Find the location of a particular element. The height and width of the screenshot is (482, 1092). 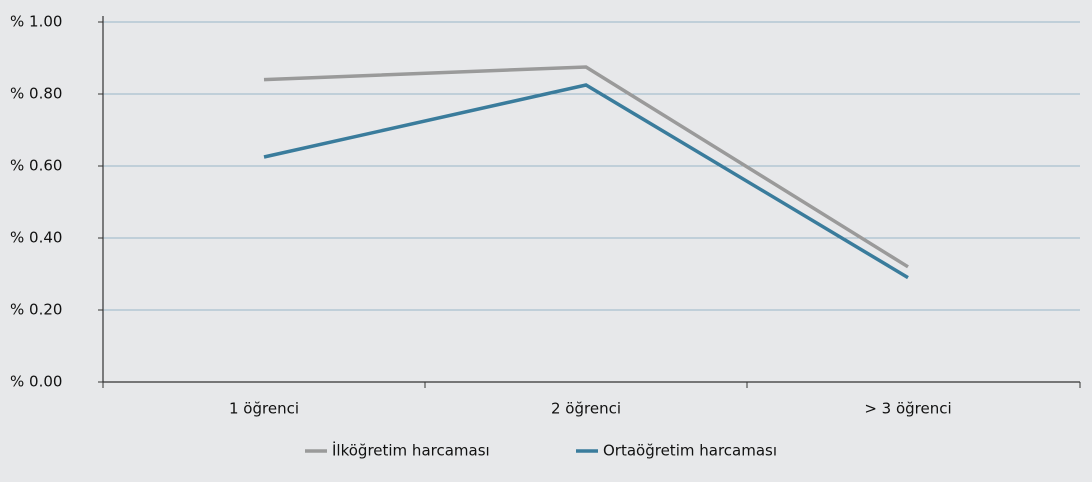

x-tick-label: > 3 öğrenci is located at coordinates (907, 409).